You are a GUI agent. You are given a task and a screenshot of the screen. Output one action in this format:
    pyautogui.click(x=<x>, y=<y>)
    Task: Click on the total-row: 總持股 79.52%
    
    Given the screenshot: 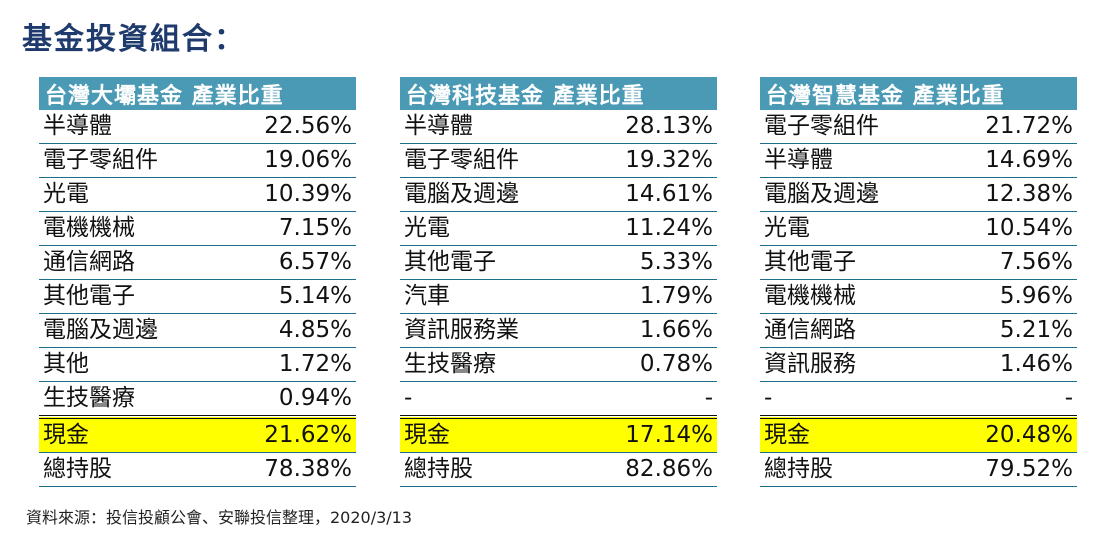 What is the action you would take?
    pyautogui.click(x=918, y=469)
    